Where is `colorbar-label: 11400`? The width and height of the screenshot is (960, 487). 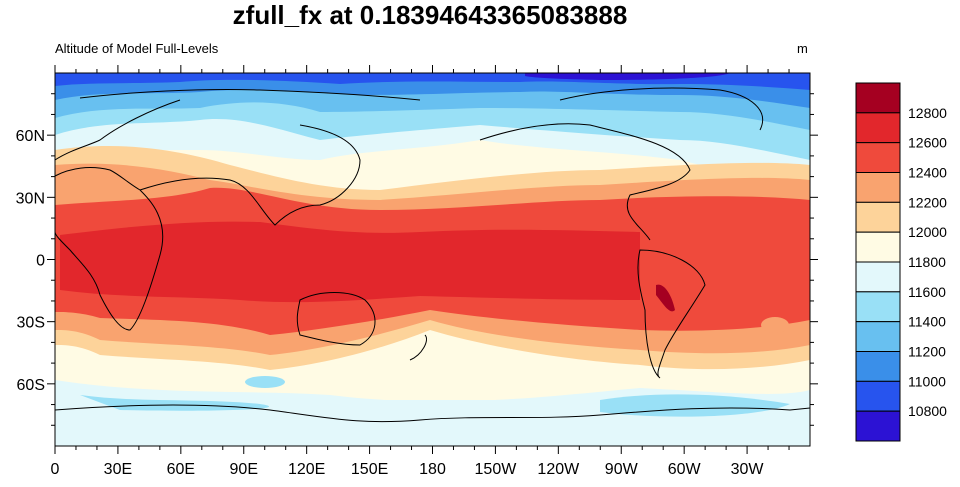
colorbar-label: 11400 is located at coordinates (927, 322).